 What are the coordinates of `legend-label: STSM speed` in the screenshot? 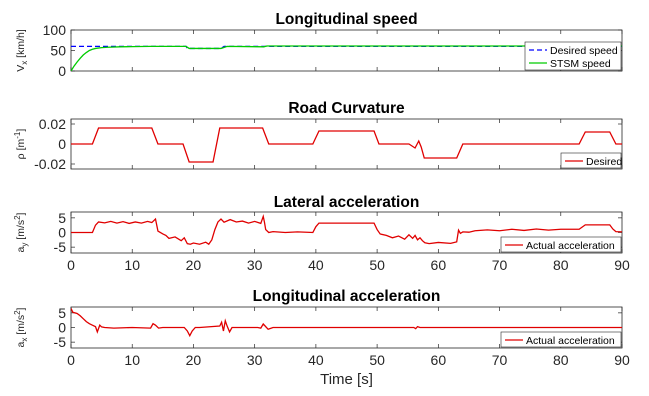 It's located at (580, 64).